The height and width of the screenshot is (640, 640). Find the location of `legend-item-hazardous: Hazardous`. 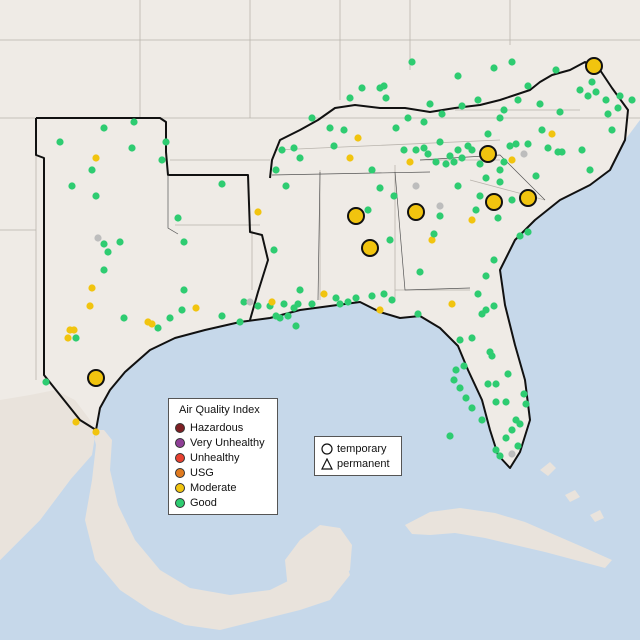

legend-item-hazardous: Hazardous is located at coordinates (209, 428).